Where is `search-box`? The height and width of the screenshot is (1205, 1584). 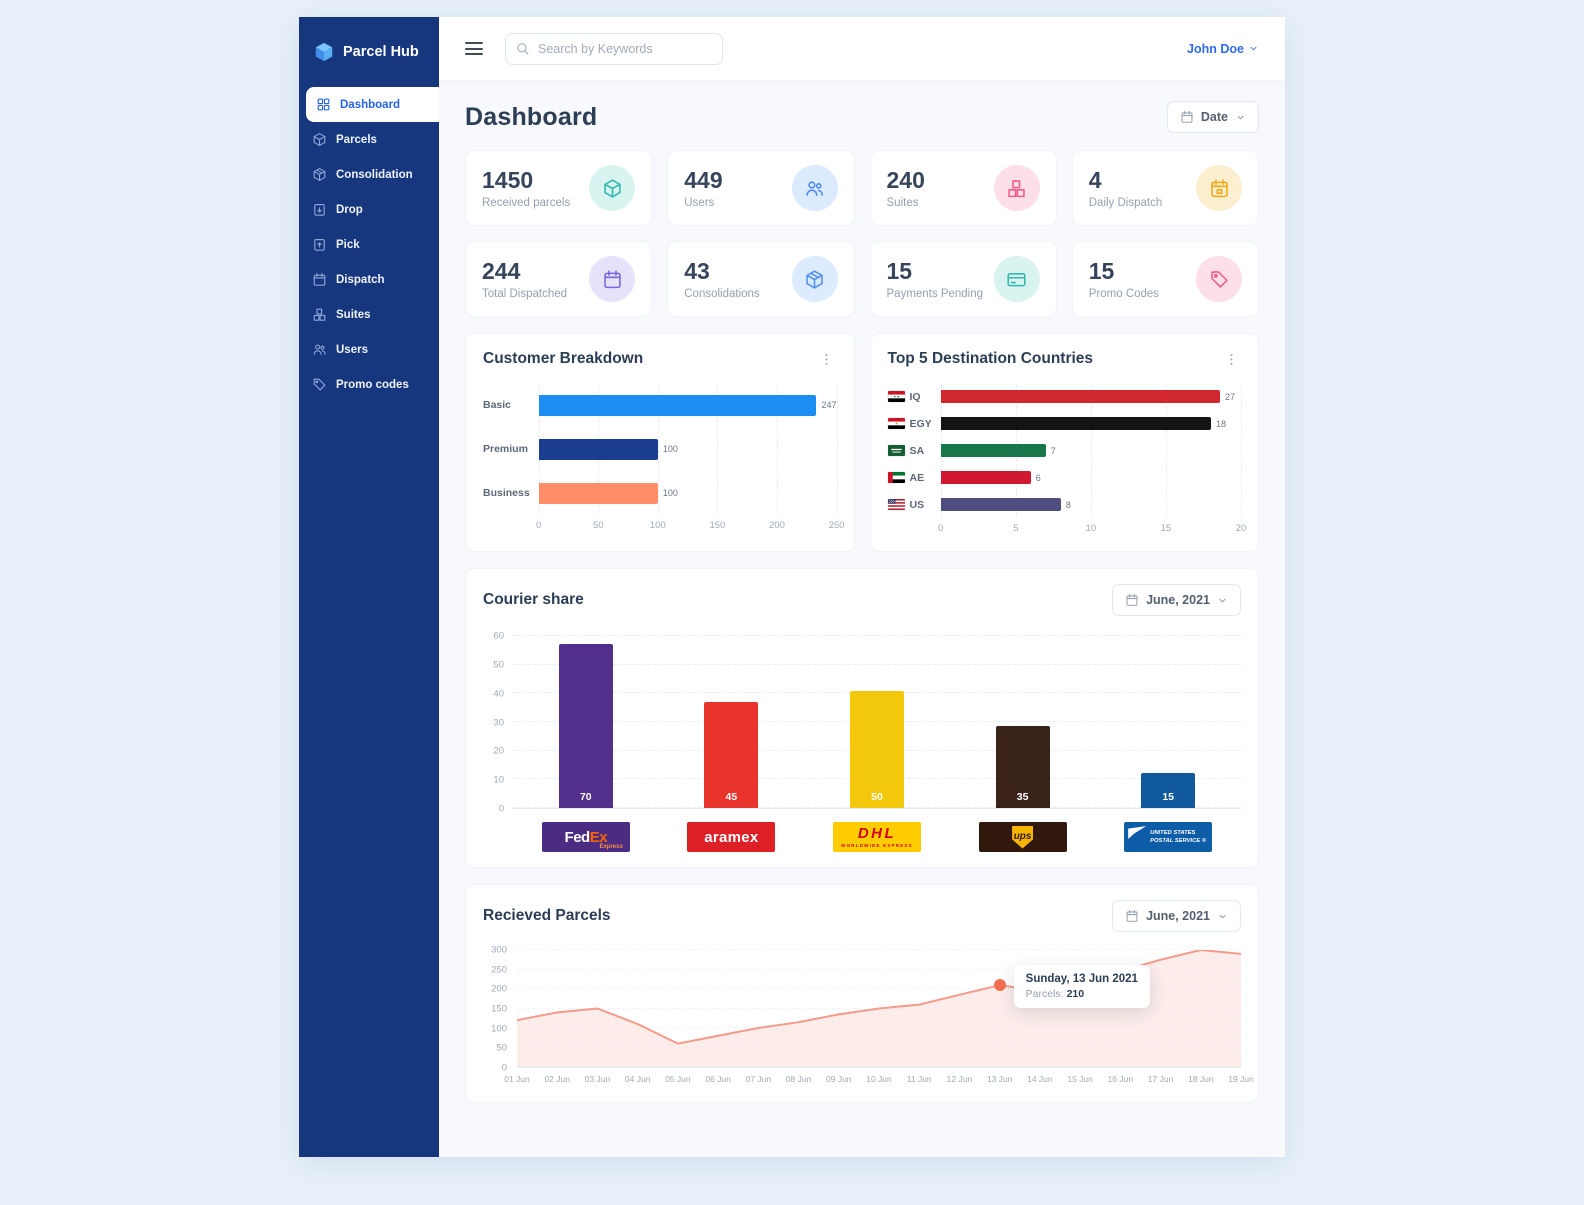 search-box is located at coordinates (614, 48).